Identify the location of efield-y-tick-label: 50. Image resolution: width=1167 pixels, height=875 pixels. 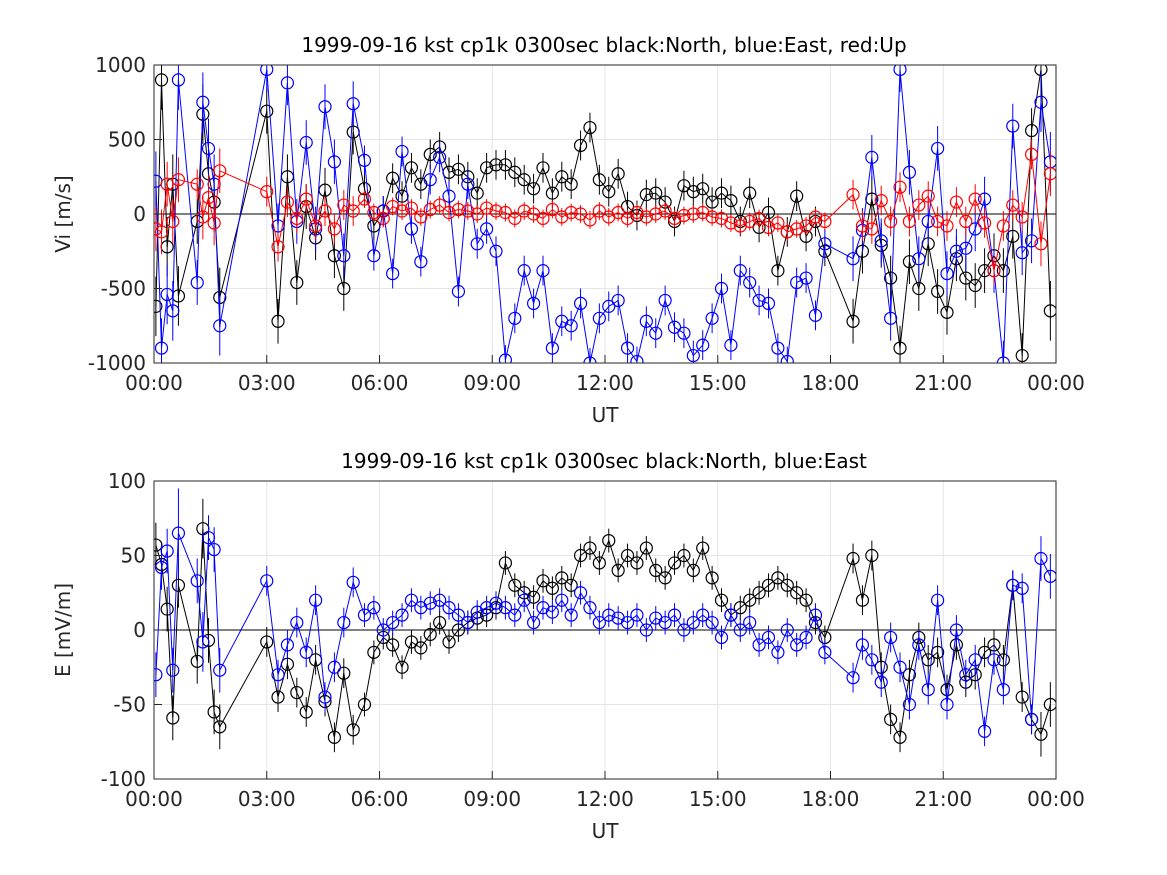
(133, 556).